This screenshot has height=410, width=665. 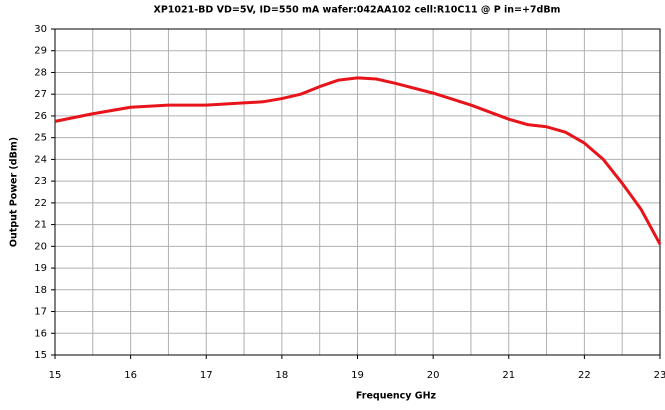 What do you see at coordinates (40, 159) in the screenshot?
I see `y-tick-label: 24` at bounding box center [40, 159].